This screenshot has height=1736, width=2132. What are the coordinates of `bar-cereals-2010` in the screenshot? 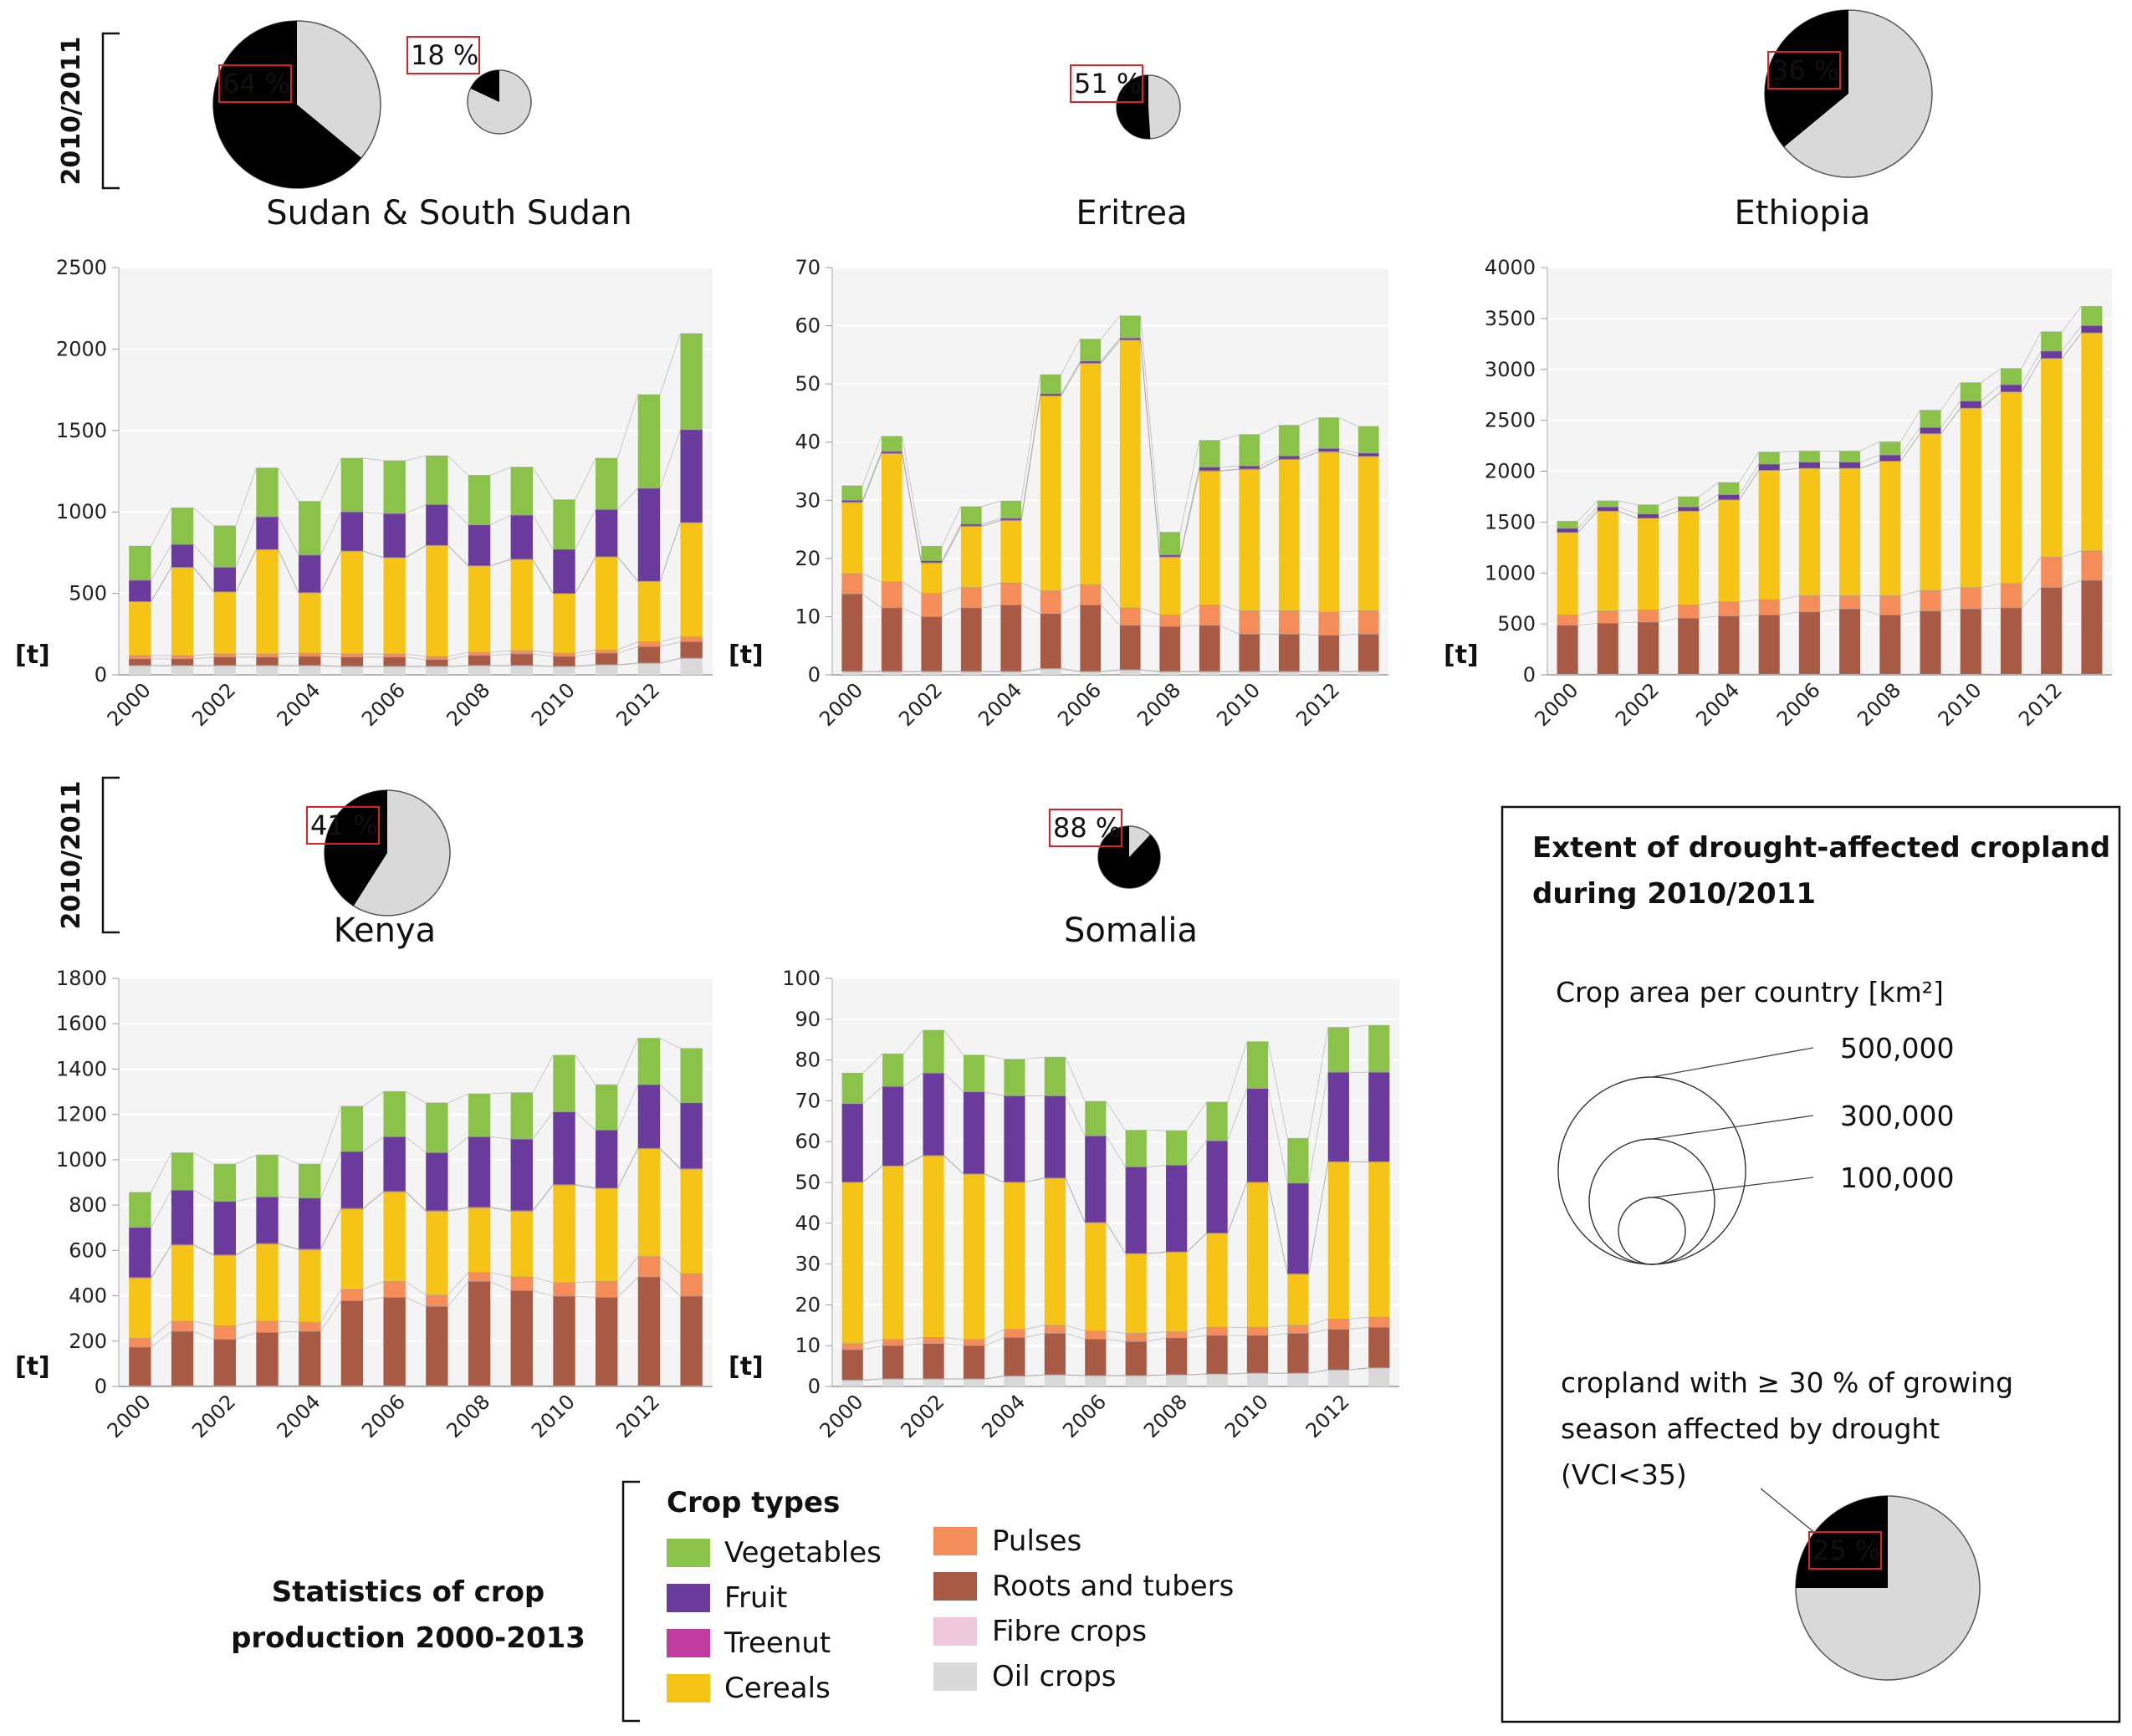 It's located at (1250, 540).